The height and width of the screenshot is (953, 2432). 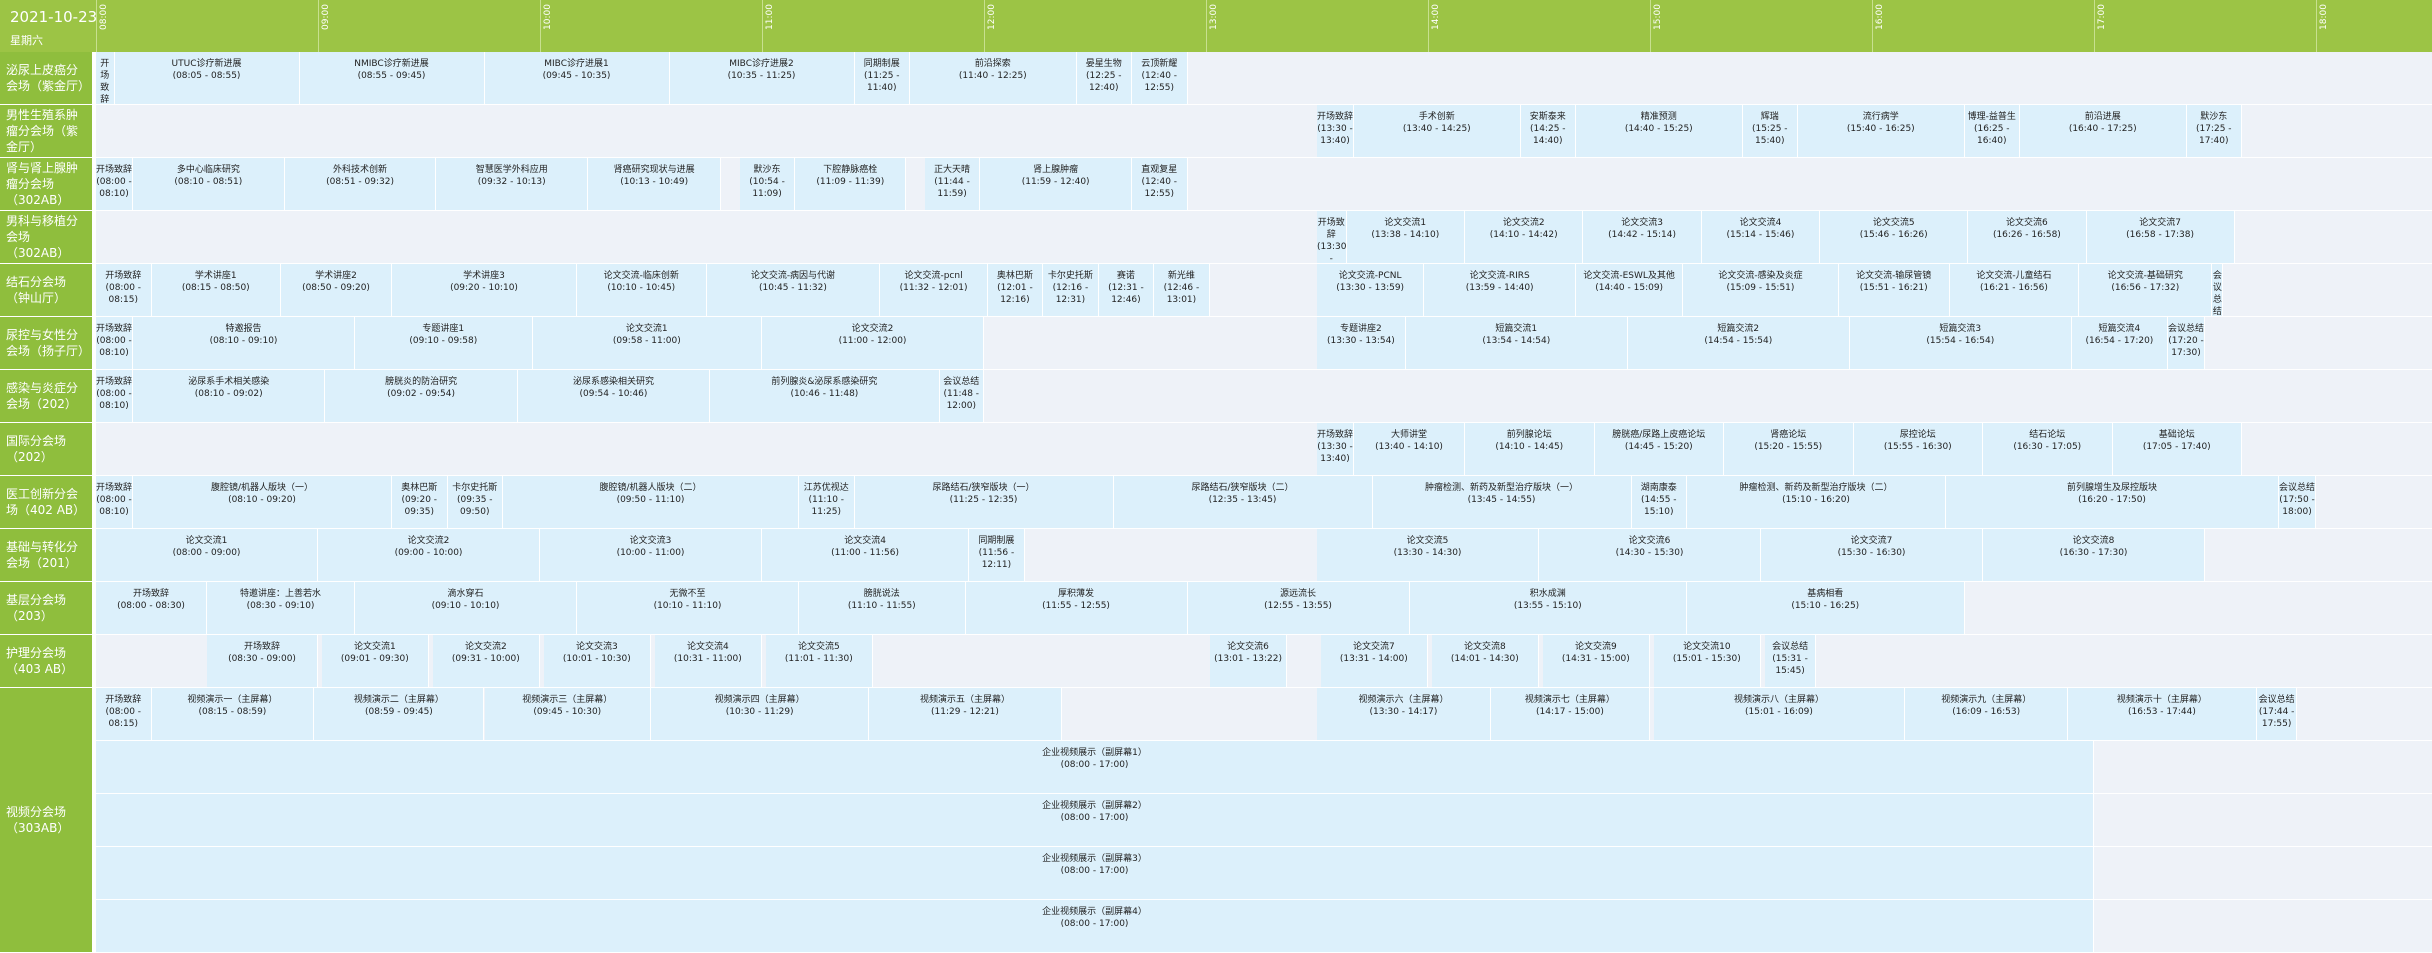 What do you see at coordinates (597, 661) in the screenshot?
I see `session-block: 论文交流3 (10:01 - 10:30)` at bounding box center [597, 661].